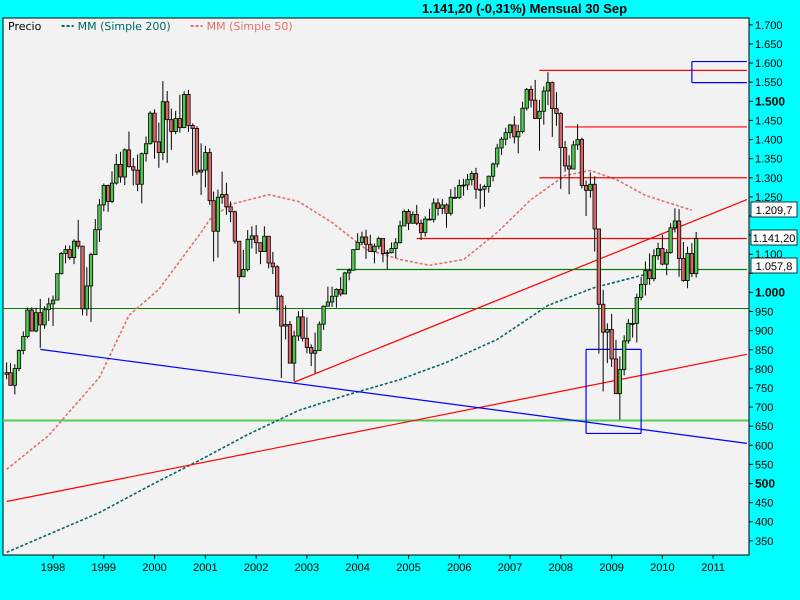 The image size is (800, 600). I want to click on y-tick-label: 1.000, so click(770, 292).